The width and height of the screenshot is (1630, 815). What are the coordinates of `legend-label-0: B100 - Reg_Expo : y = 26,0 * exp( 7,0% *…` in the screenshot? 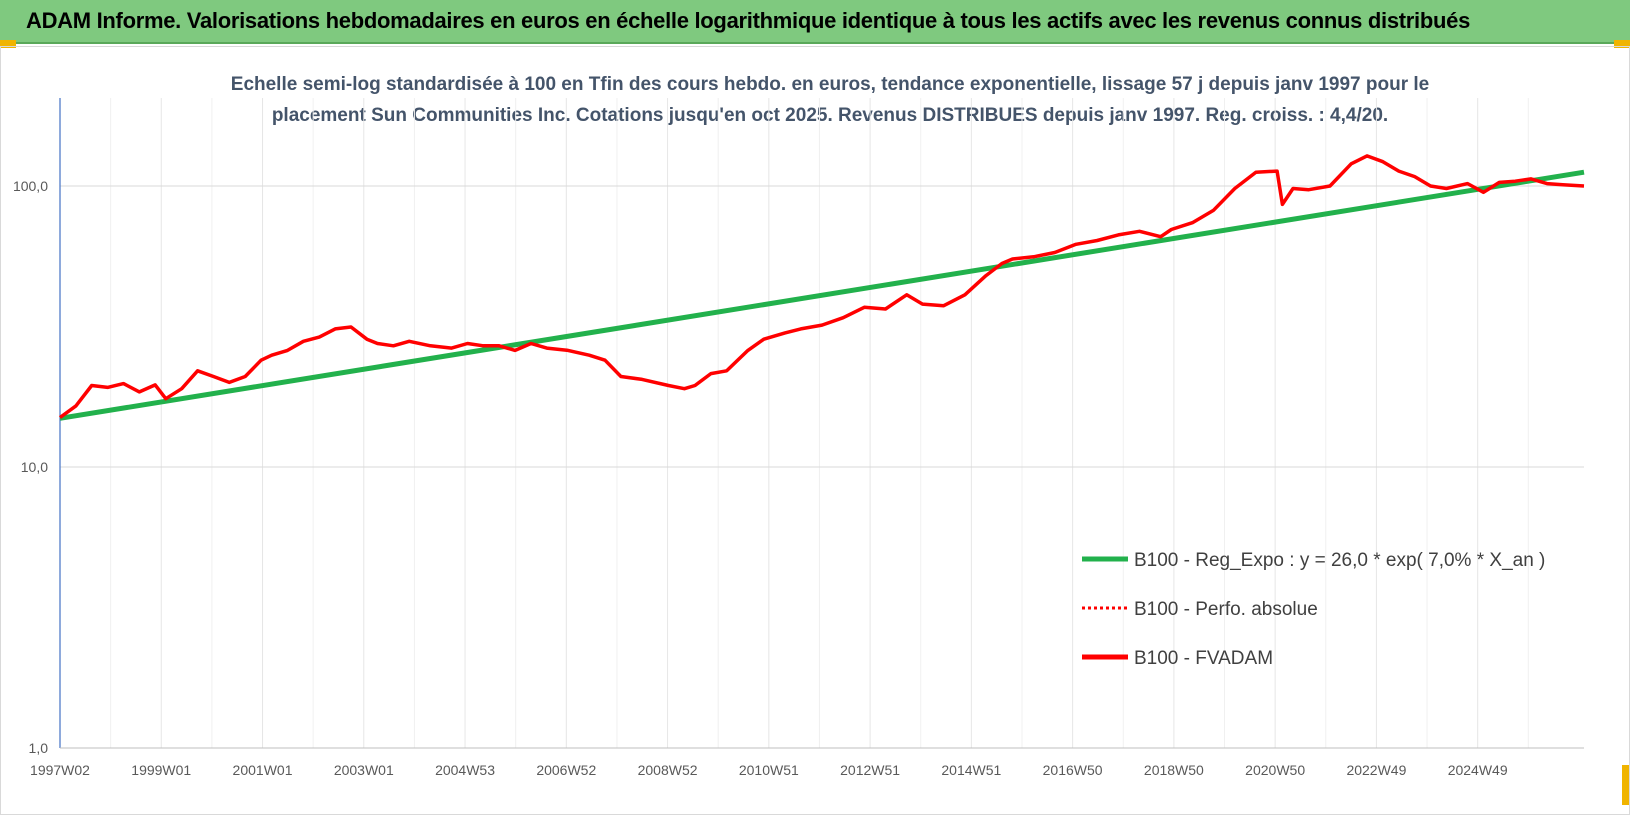 It's located at (1339, 560).